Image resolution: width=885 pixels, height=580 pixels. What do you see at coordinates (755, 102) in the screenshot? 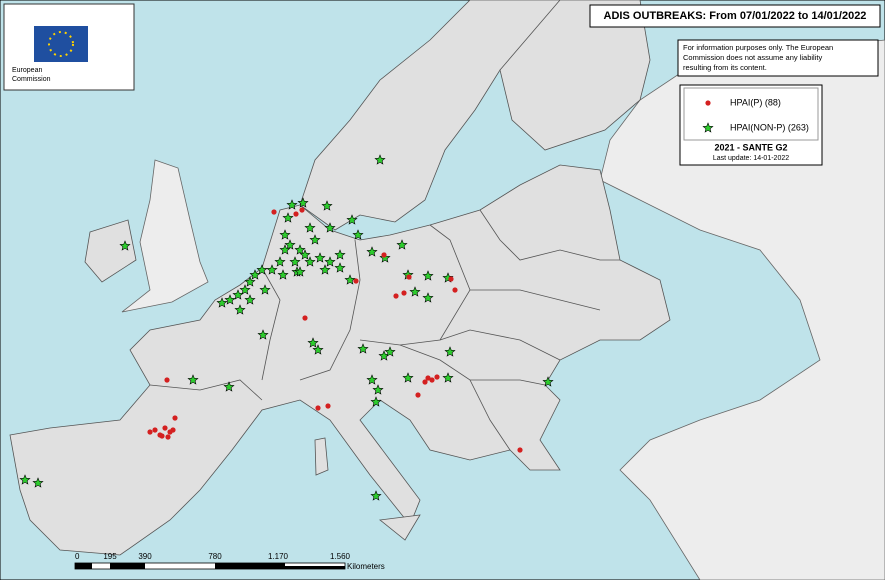
I see `legend-label: HPAI(P) (88)` at bounding box center [755, 102].